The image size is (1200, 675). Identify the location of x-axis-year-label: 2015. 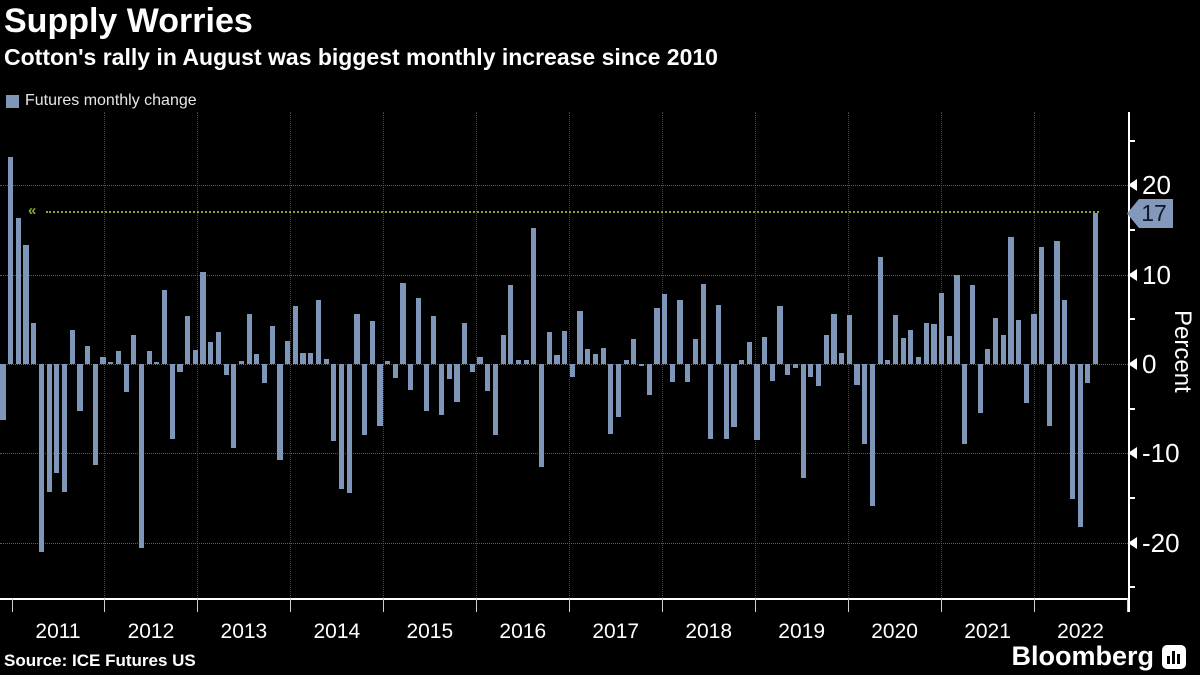
(430, 631).